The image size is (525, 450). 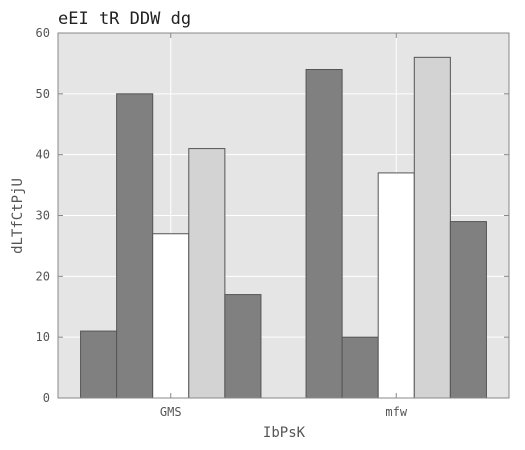 I want to click on x-axis-label: IbPsK, so click(x=284, y=433).